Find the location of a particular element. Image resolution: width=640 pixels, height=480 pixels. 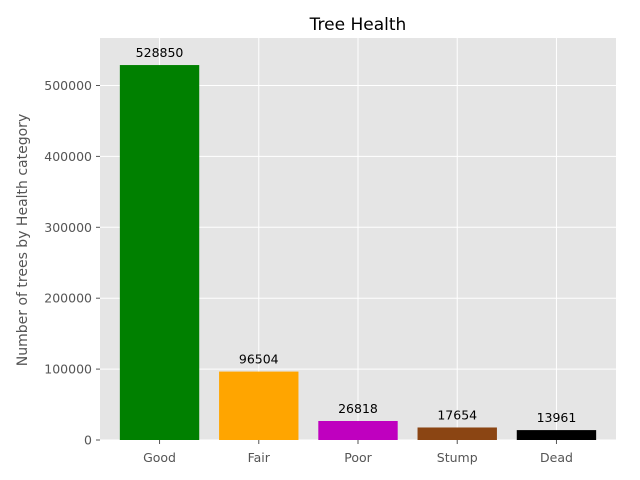

y-tick-label: 100000 is located at coordinates (68, 369).